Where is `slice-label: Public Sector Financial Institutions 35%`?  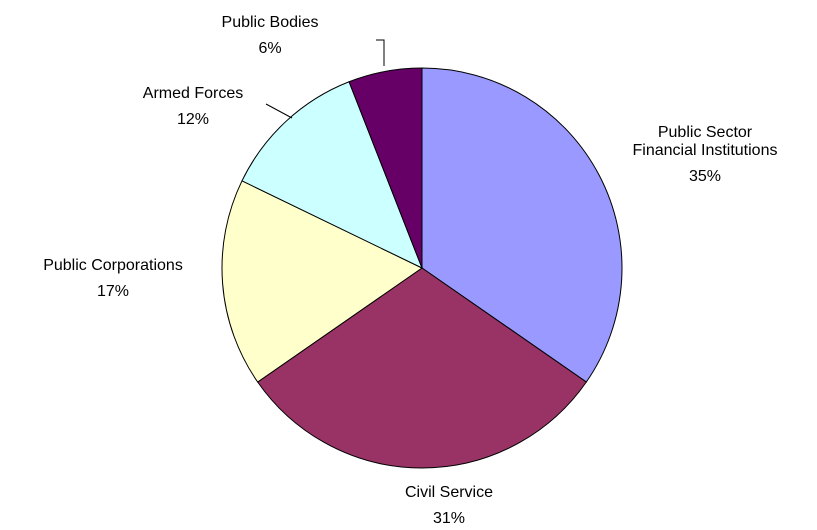 slice-label: Public Sector Financial Institutions 35% is located at coordinates (705, 155).